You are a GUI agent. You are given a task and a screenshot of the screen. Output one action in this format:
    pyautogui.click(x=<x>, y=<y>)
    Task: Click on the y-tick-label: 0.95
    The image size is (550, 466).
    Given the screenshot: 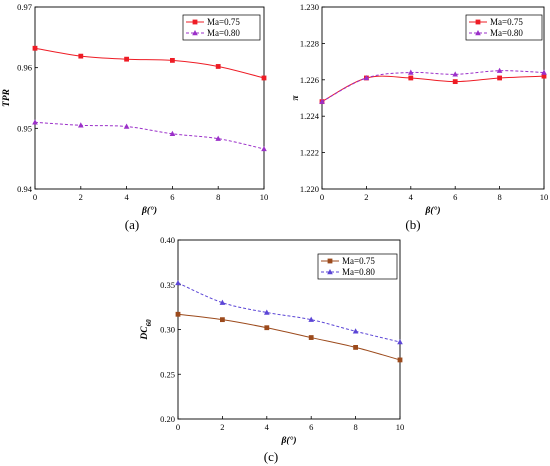 What is the action you would take?
    pyautogui.click(x=24, y=128)
    